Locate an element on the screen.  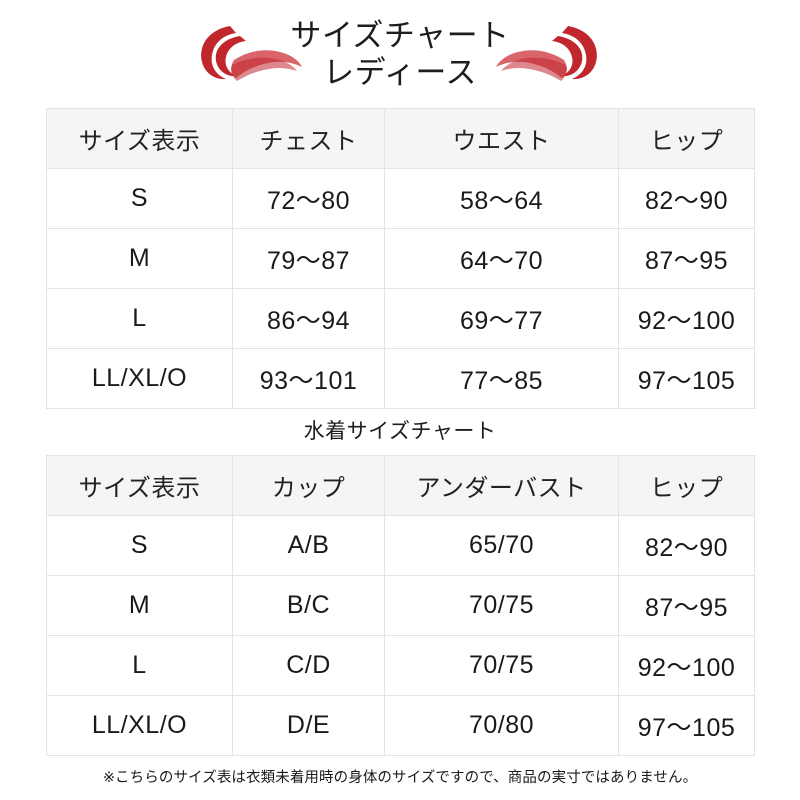
col-header-chest: チェスト is located at coordinates (308, 138).